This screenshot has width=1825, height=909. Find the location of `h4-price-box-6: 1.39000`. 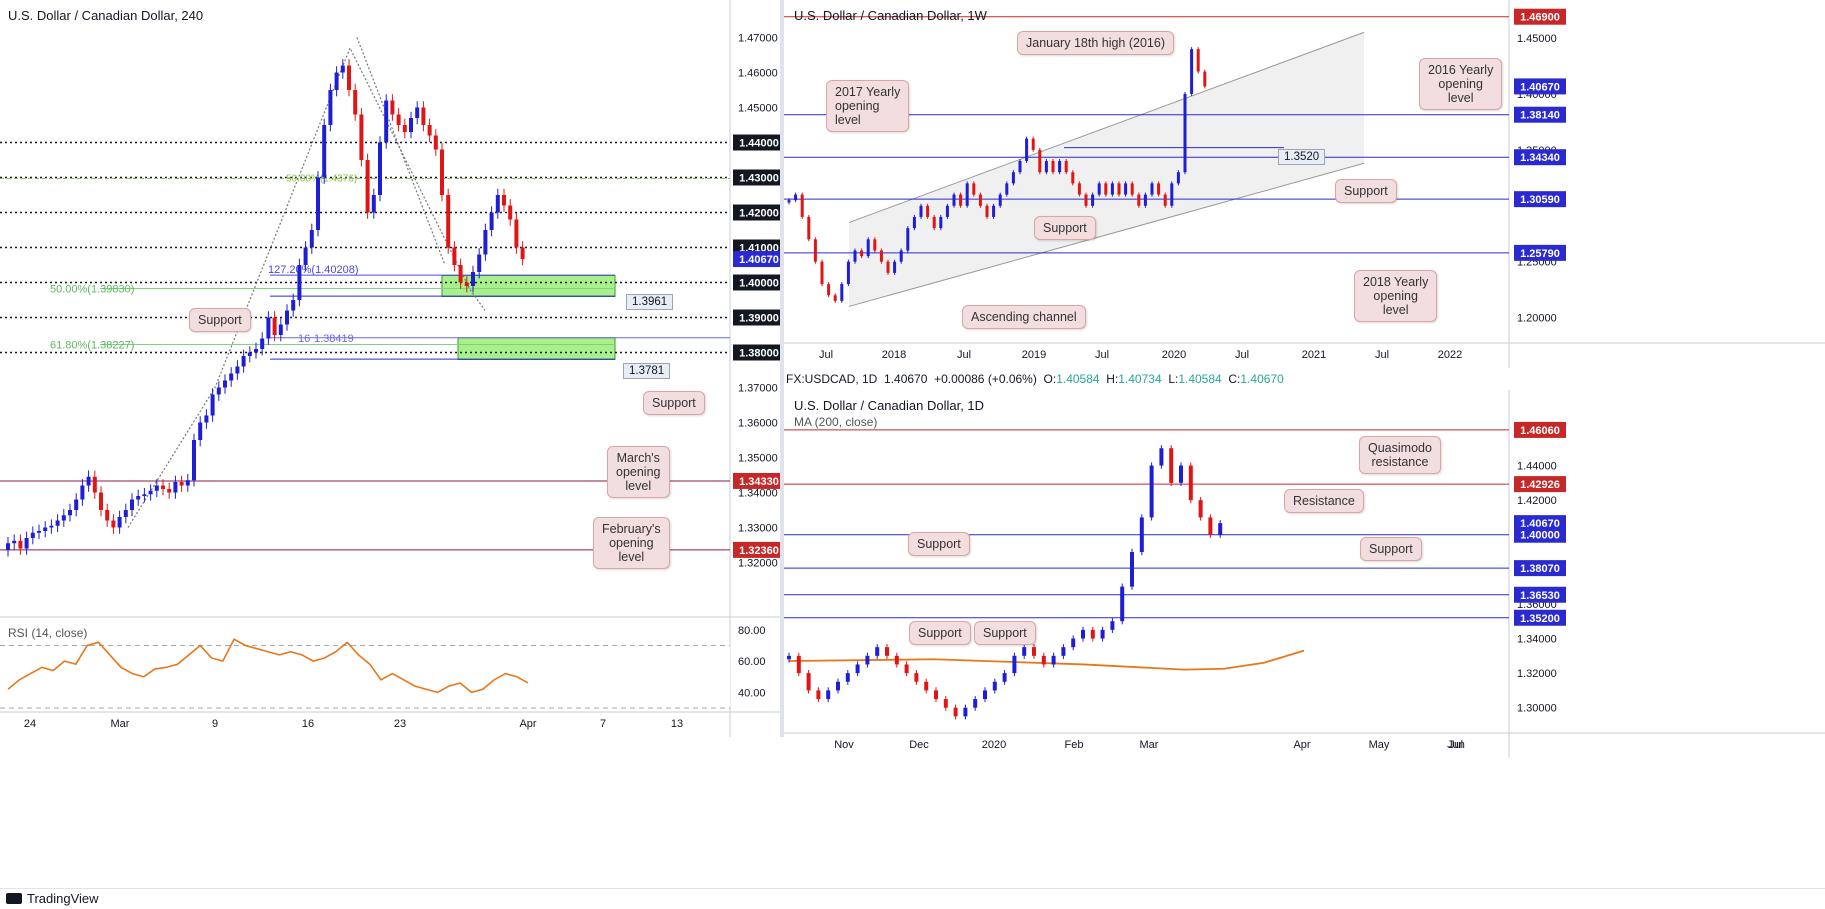

h4-price-box-6: 1.39000 is located at coordinates (759, 319).